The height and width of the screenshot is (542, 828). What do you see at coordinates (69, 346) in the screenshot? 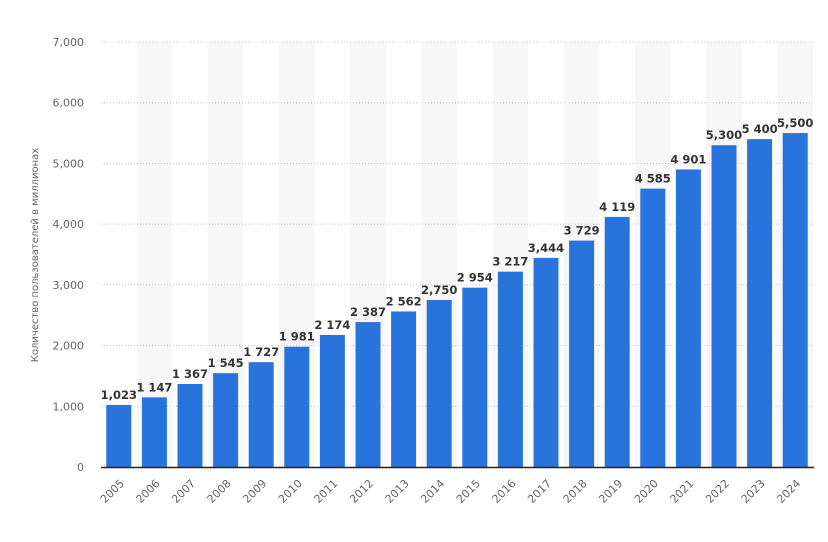
I see `y-tick-label: 2,000` at bounding box center [69, 346].